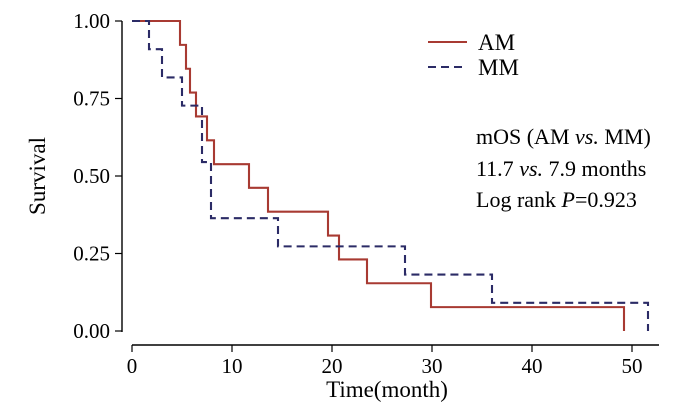 Image resolution: width=700 pixels, height=417 pixels. What do you see at coordinates (563, 136) in the screenshot?
I see `annotation-line-1: mOS (AM vs. MM)` at bounding box center [563, 136].